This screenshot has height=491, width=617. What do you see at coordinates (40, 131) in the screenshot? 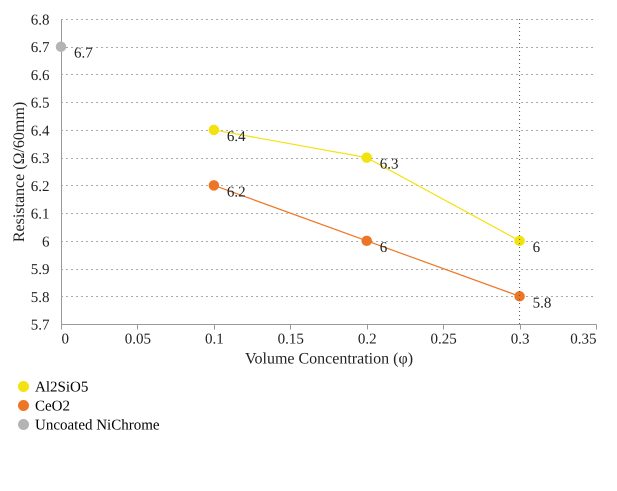
I see `y-tick-label: 6.4` at bounding box center [40, 131].